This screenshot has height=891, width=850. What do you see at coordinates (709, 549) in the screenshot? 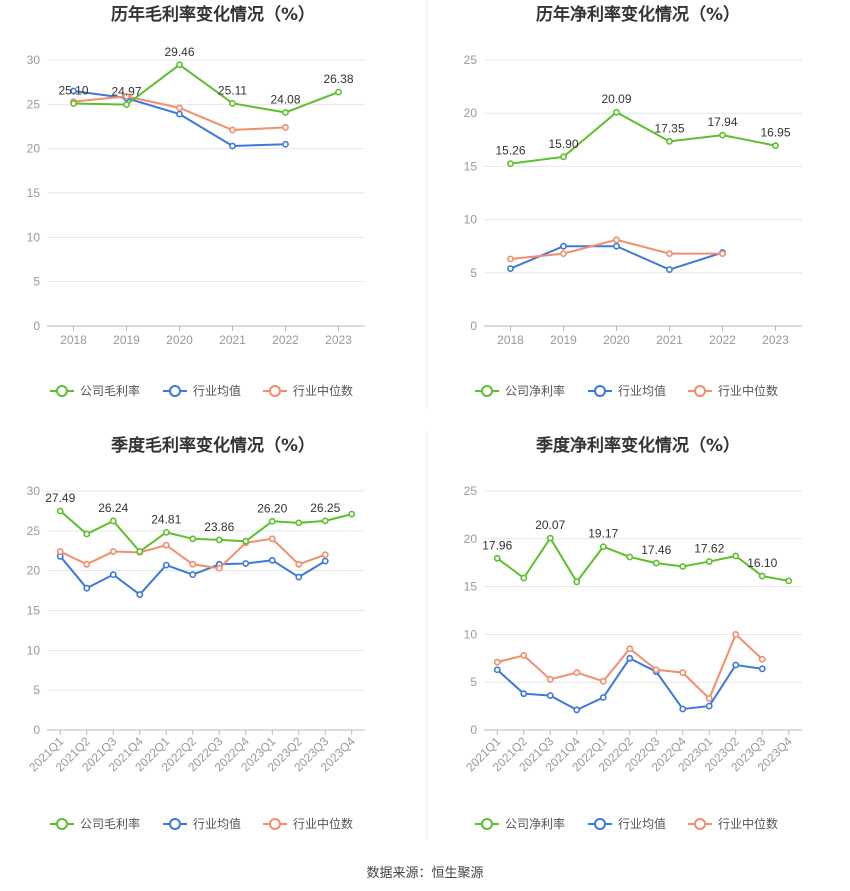
I see `data-label: 17.62` at bounding box center [709, 549].